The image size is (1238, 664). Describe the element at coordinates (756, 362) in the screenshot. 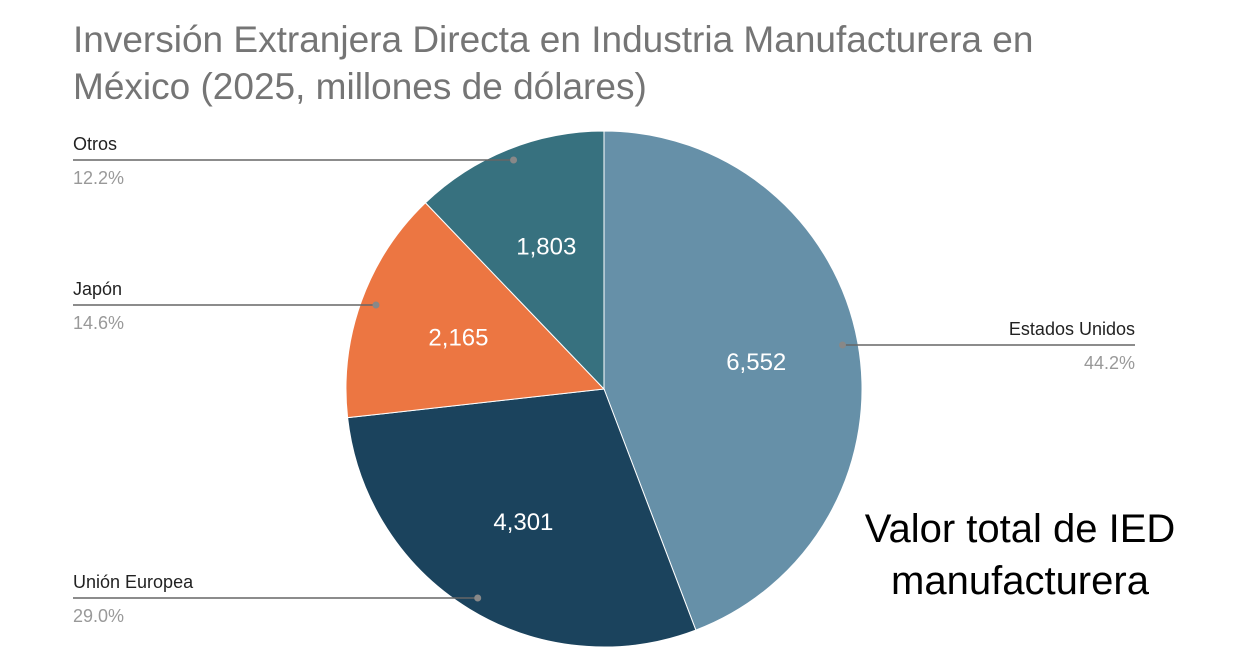

I see `slice-value-label: 6,552` at that location.